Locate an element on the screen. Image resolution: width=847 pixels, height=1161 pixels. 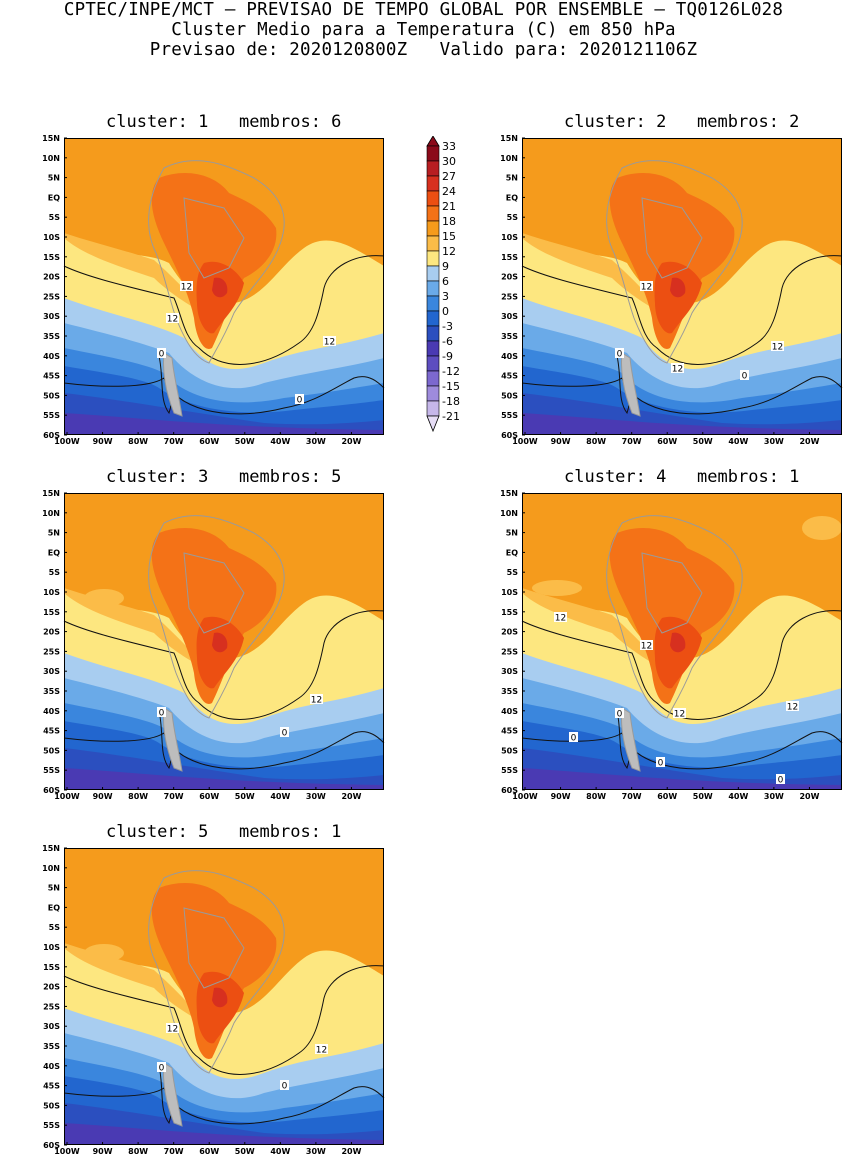
colorbar-level-label: 6 is located at coordinates (445, 281).